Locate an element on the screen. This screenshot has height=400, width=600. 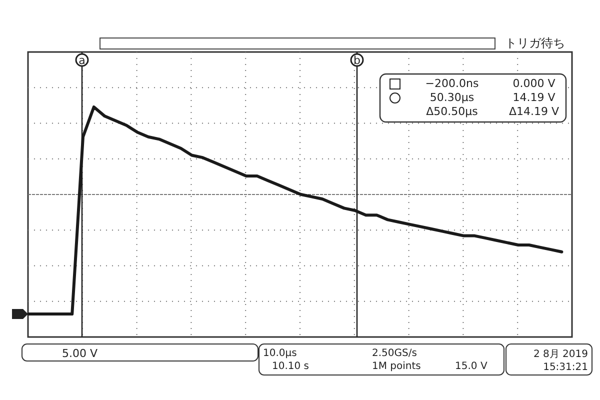
text: 10.0µs is located at coordinates (280, 353).